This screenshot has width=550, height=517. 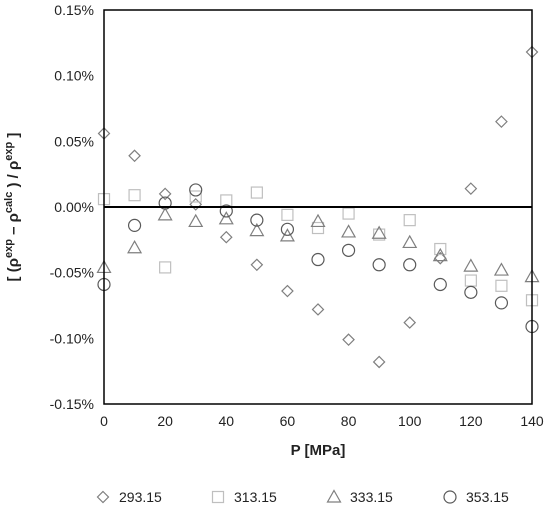 What do you see at coordinates (74, 10) in the screenshot?
I see `y-tick-label: 0.15%` at bounding box center [74, 10].